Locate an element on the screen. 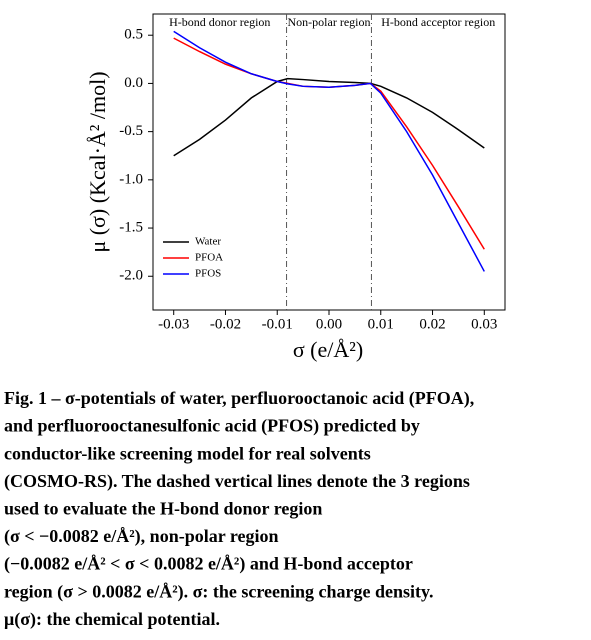 Image resolution: width=591 pixels, height=640 pixels. x-tick-label: 0.00 is located at coordinates (329, 324).